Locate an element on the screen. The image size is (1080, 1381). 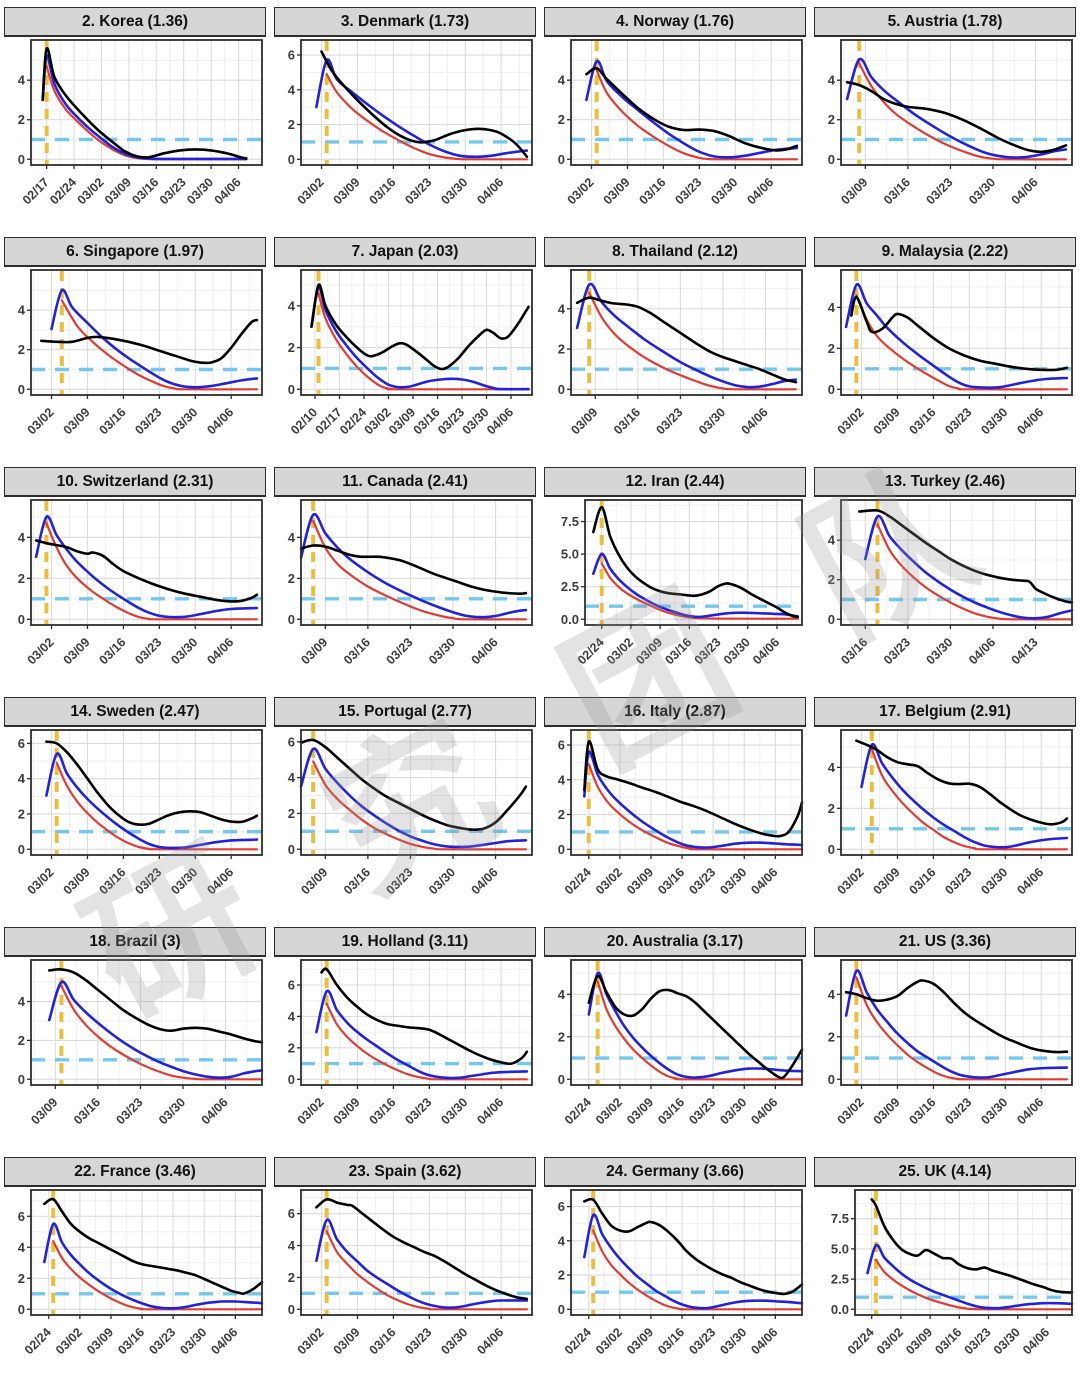
y-tick-label: 7.5 is located at coordinates (840, 1218).